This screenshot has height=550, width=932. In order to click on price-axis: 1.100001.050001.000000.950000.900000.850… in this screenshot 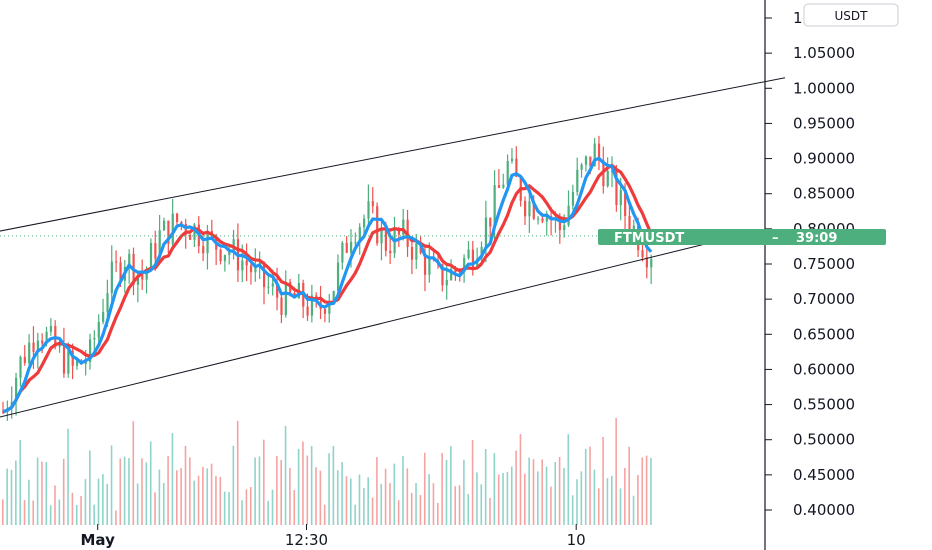, I will do `click(810, 264)`.